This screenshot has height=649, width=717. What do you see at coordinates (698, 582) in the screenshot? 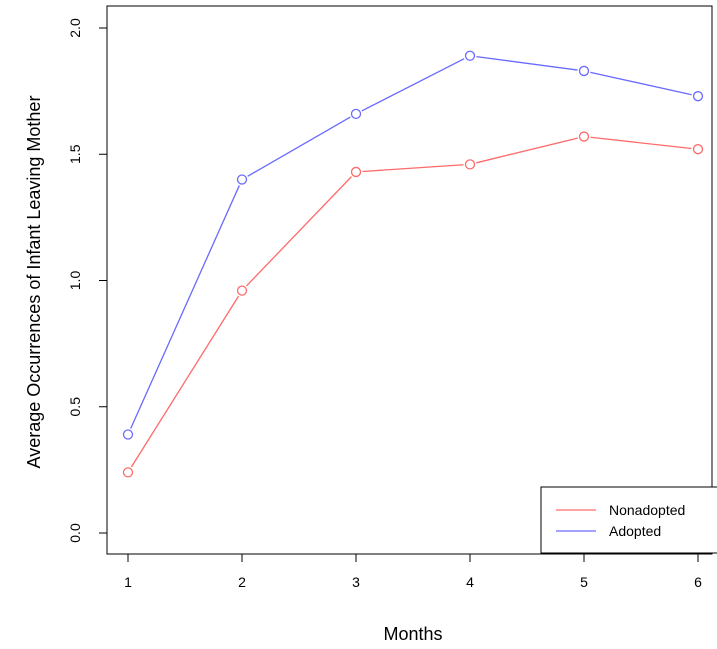
I see `x-tick-label: 6` at bounding box center [698, 582].